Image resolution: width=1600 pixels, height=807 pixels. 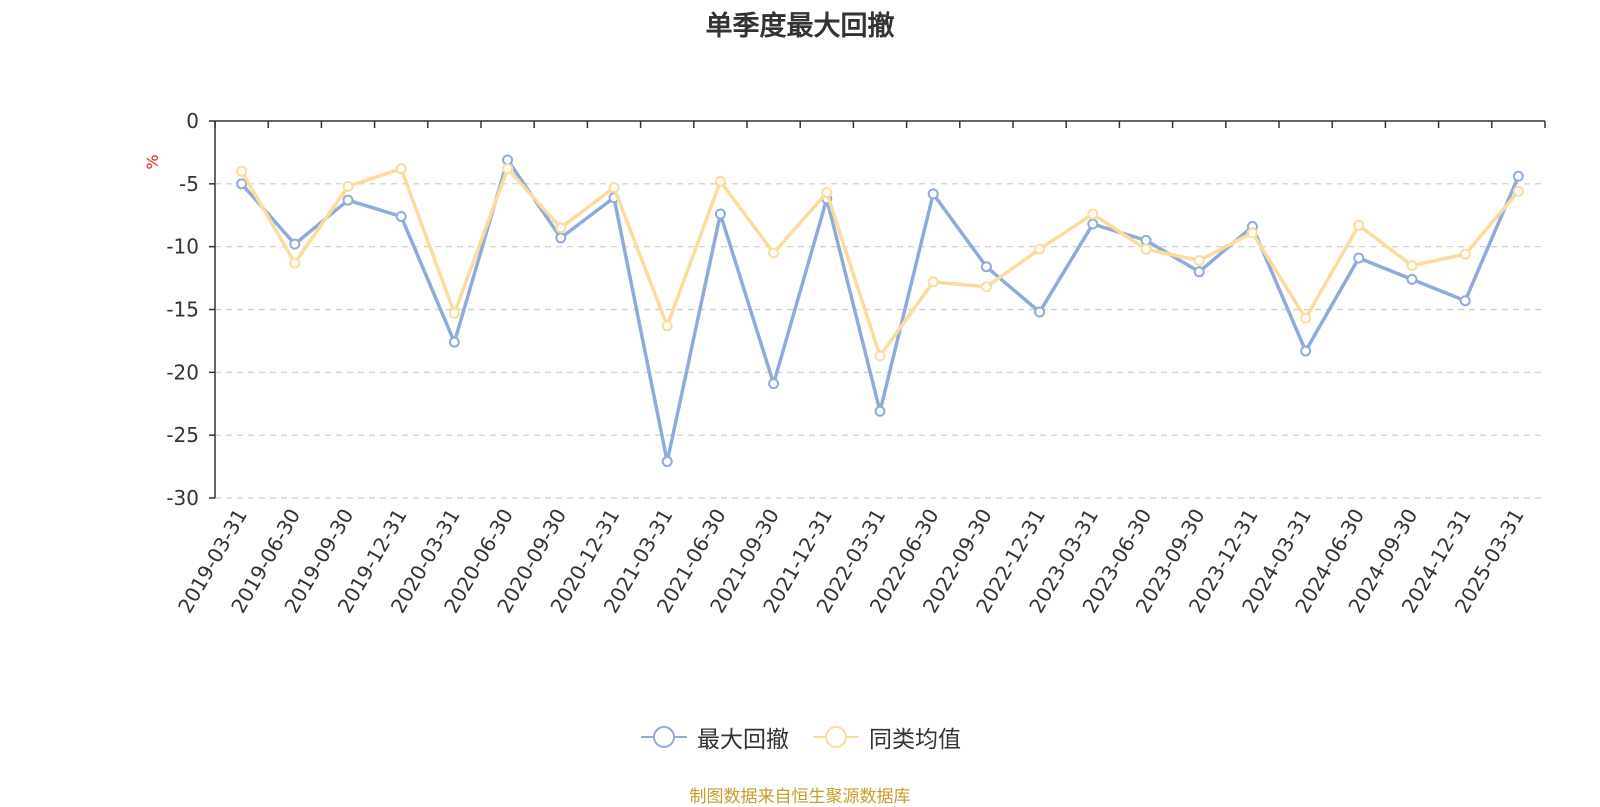 I want to click on y-tick-labels: 0 -5 -10 -15 -20 -25 -30, so click(x=182, y=309).